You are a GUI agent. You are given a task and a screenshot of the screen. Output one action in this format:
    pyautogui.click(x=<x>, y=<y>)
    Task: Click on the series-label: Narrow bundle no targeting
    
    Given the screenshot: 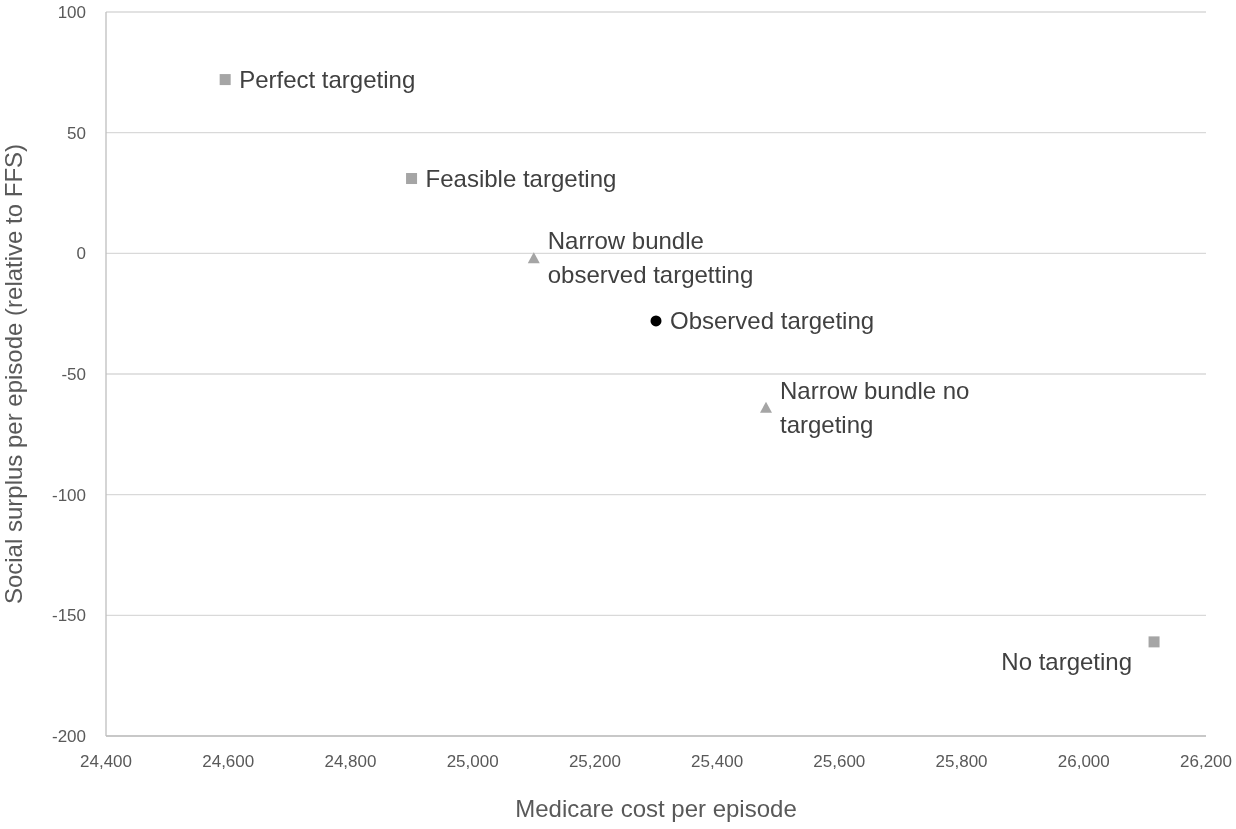 What is the action you would take?
    pyautogui.click(x=875, y=407)
    